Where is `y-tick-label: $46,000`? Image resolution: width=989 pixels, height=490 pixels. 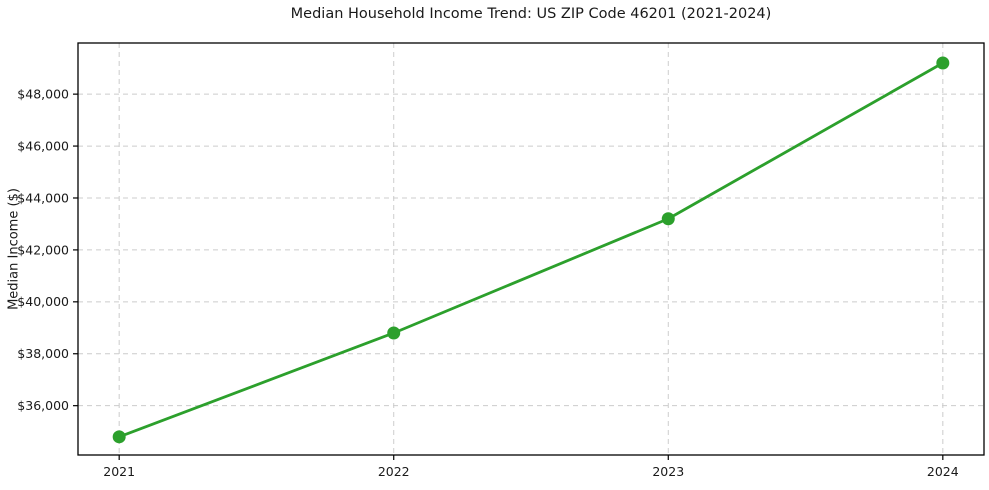
y-tick-label: $46,000 is located at coordinates (43, 145).